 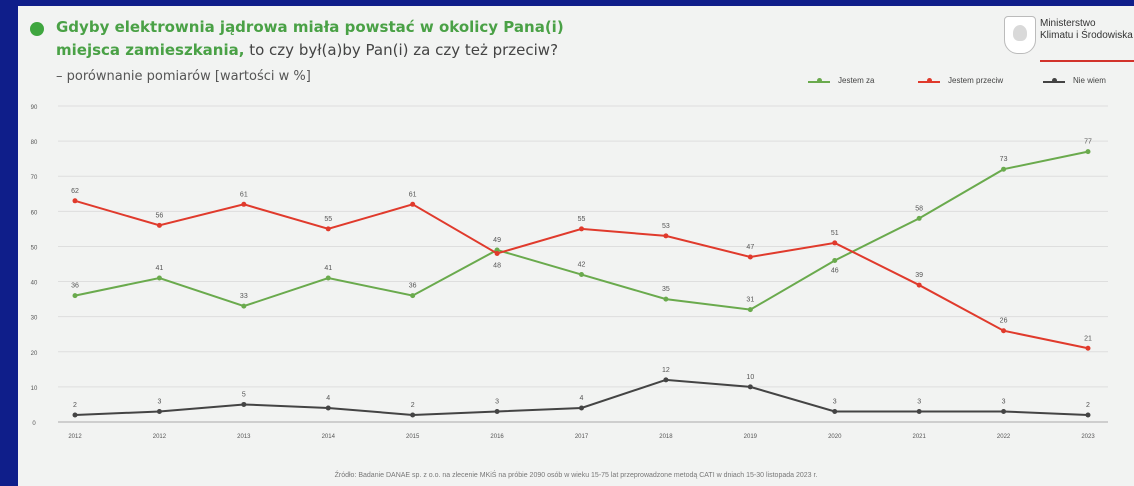 What do you see at coordinates (582, 398) in the screenshot?
I see `series-2-data-label-6: 4` at bounding box center [582, 398].